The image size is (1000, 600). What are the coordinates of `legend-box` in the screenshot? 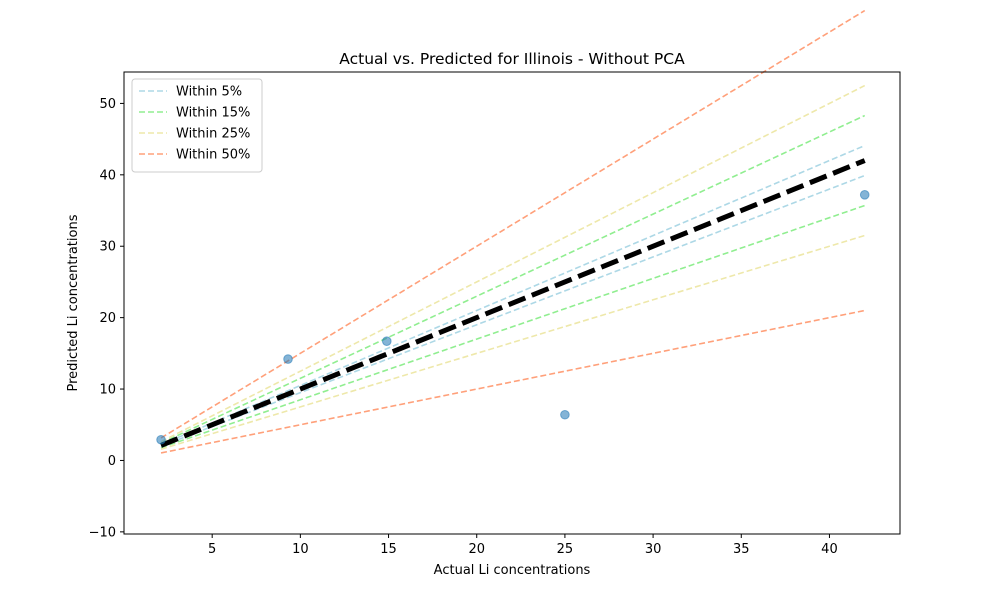 It's located at (197, 125).